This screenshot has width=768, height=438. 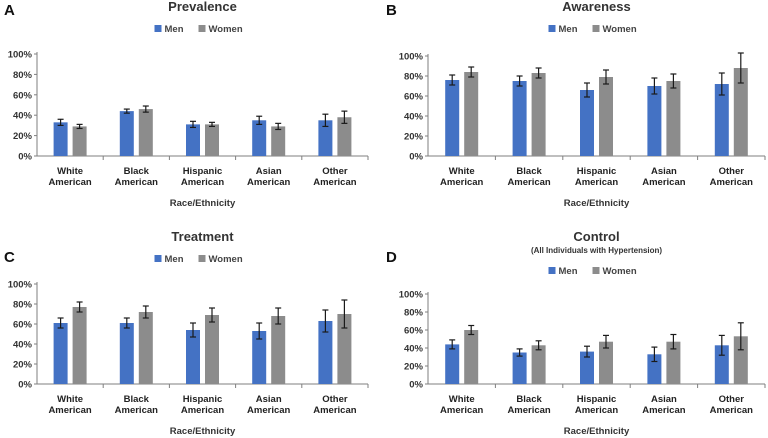 I want to click on x-category-label: Black American, so click(x=136, y=405).